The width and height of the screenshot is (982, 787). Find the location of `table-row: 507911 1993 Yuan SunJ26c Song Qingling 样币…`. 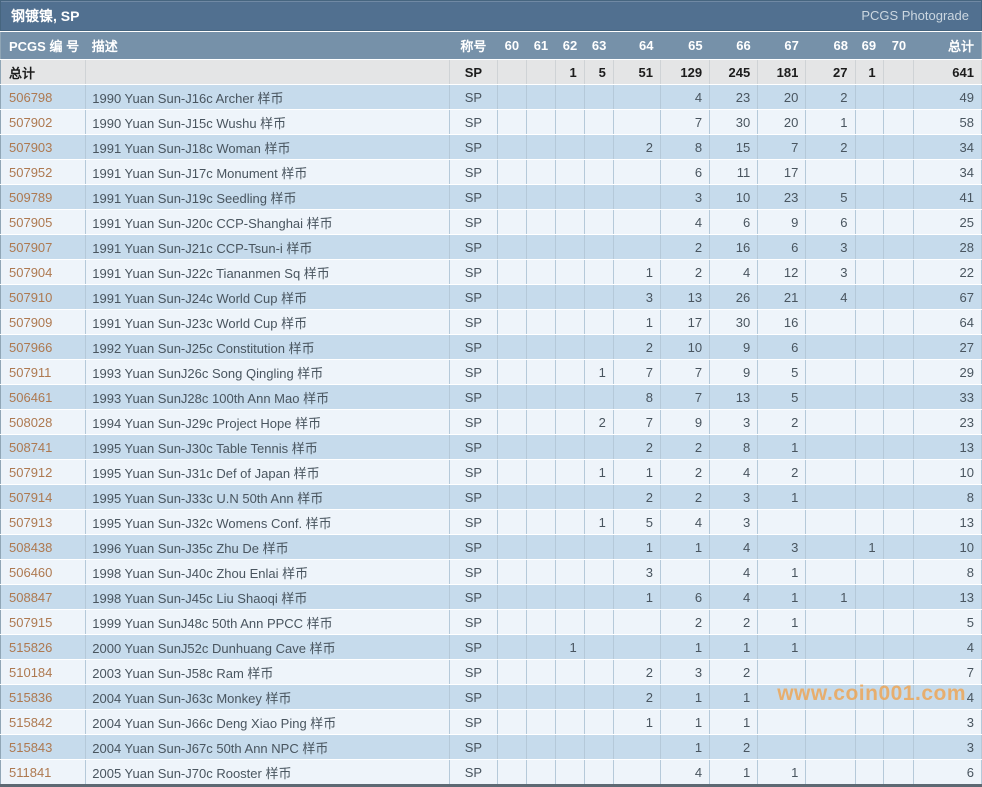

table-row: 507911 1993 Yuan SunJ26c Song Qingling 样币… is located at coordinates (491, 372).